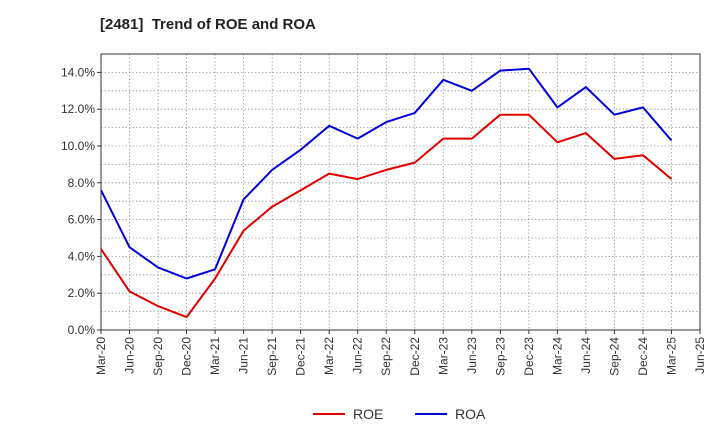 This screenshot has width=720, height=440. I want to click on x-tick-label: Dec-21, so click(301, 356).